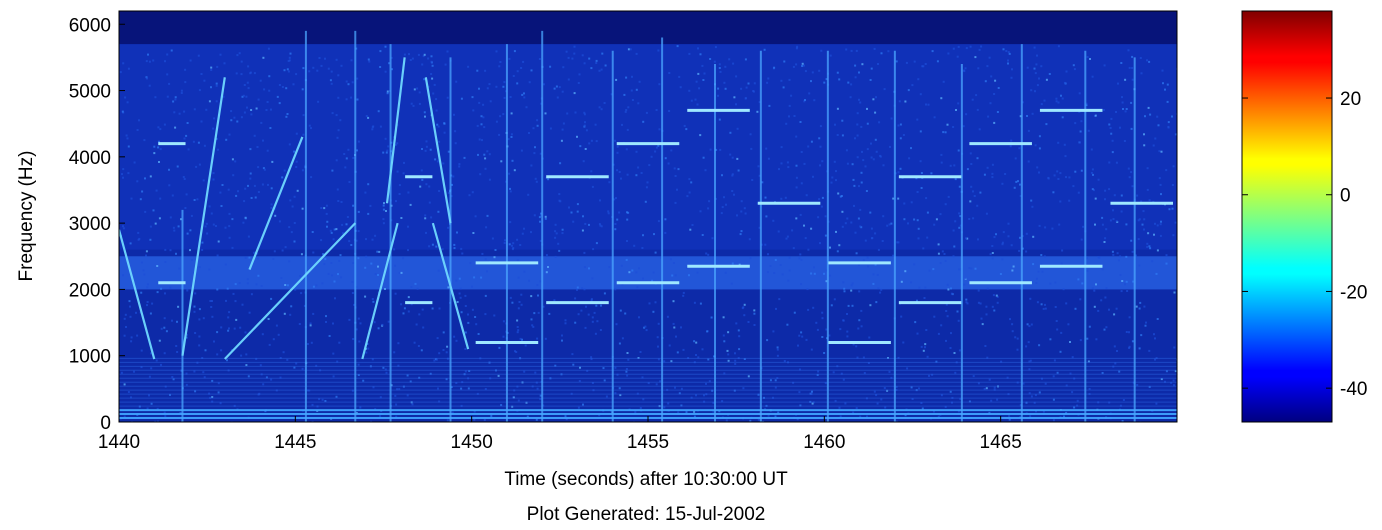 This screenshot has height=530, width=1382. I want to click on sweep-mark, so click(438, 150).